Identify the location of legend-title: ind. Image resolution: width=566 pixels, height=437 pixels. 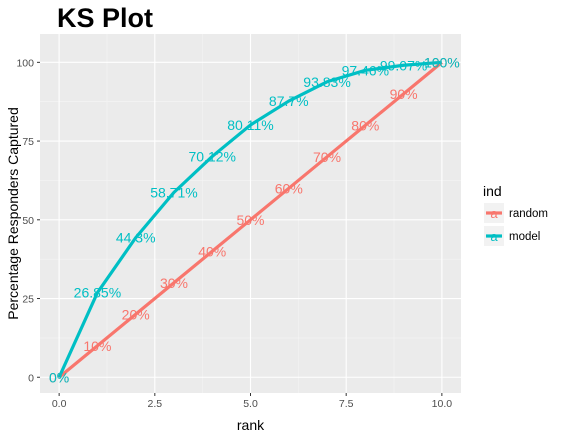
(492, 191).